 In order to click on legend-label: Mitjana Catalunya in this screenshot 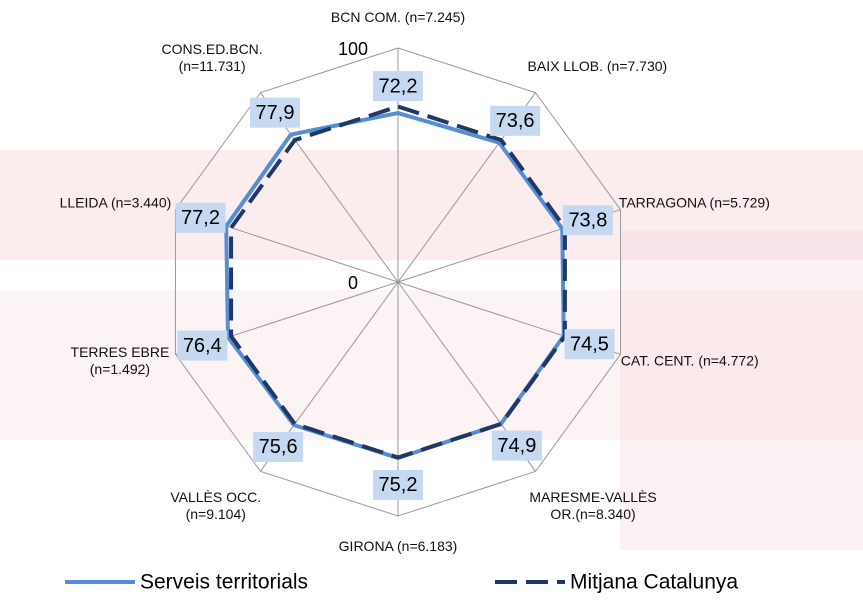, I will do `click(654, 582)`.